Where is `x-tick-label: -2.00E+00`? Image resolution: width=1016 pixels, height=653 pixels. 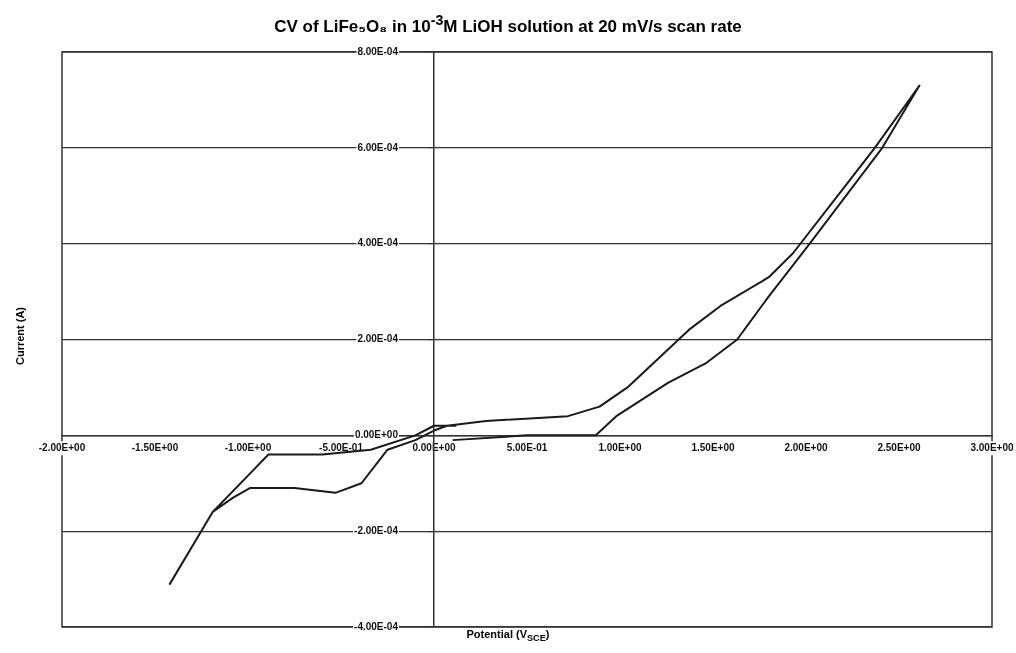
x-tick-label: -2.00E+00 is located at coordinates (62, 448).